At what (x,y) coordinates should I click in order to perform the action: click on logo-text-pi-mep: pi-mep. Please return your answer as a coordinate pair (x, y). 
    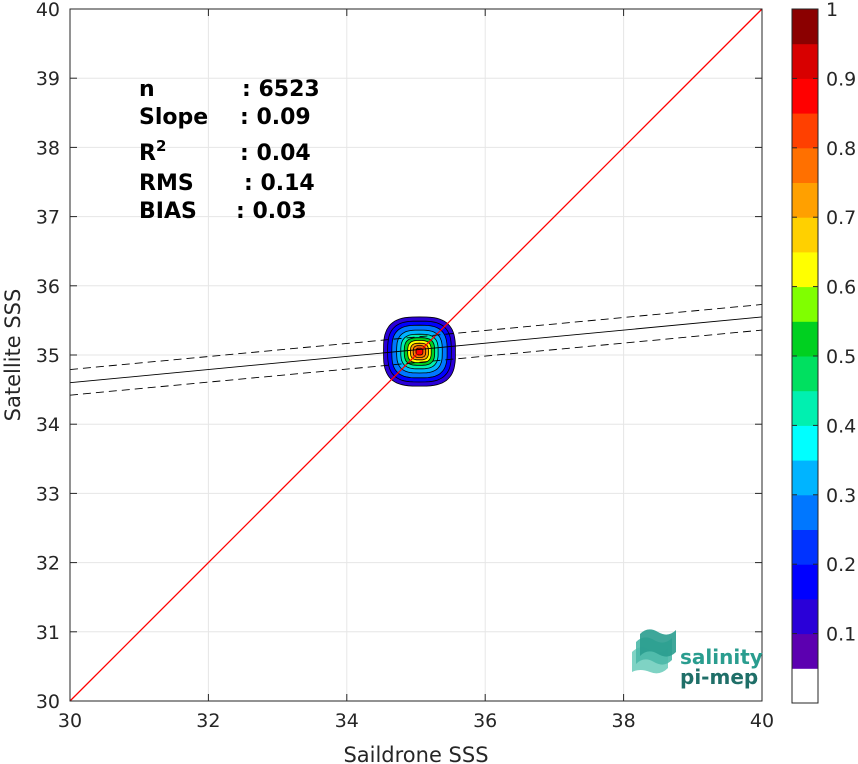
    Looking at the image, I should click on (719, 677).